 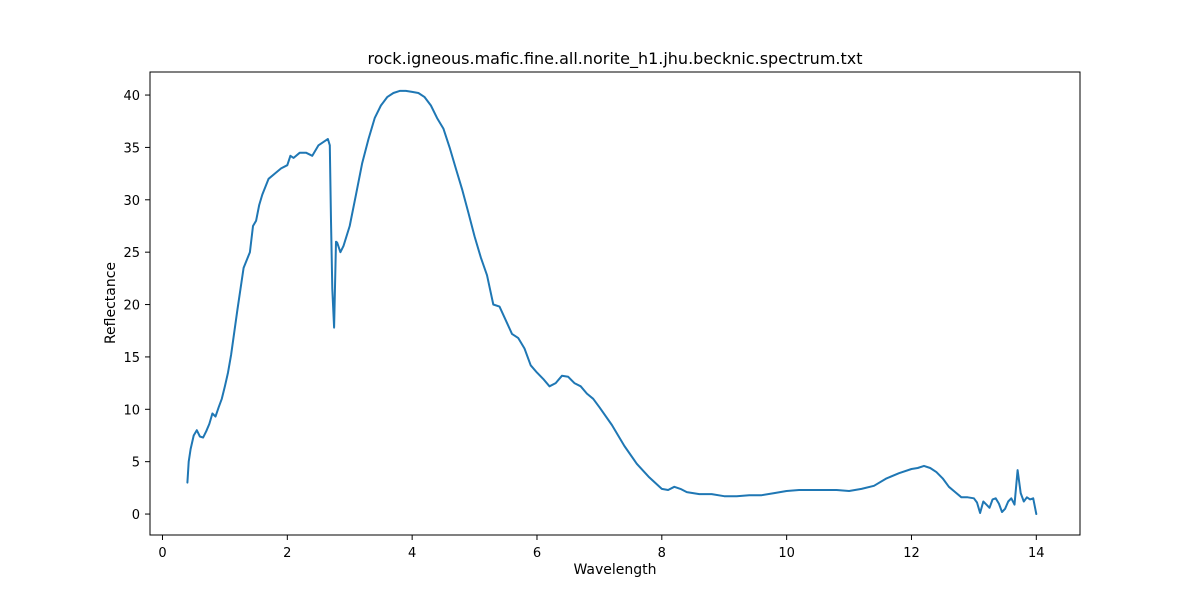 I want to click on y-tick-label: 10, so click(x=131, y=410).